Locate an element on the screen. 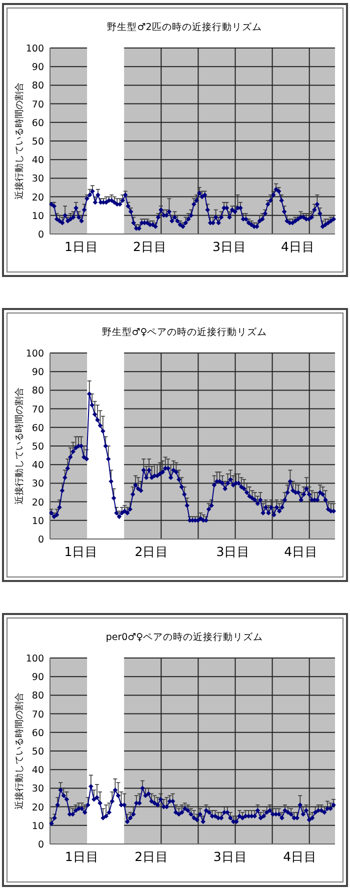 This screenshot has height=892, width=350. chart-title: per0♂♀ペアの時の近接行動リズム is located at coordinates (185, 637).